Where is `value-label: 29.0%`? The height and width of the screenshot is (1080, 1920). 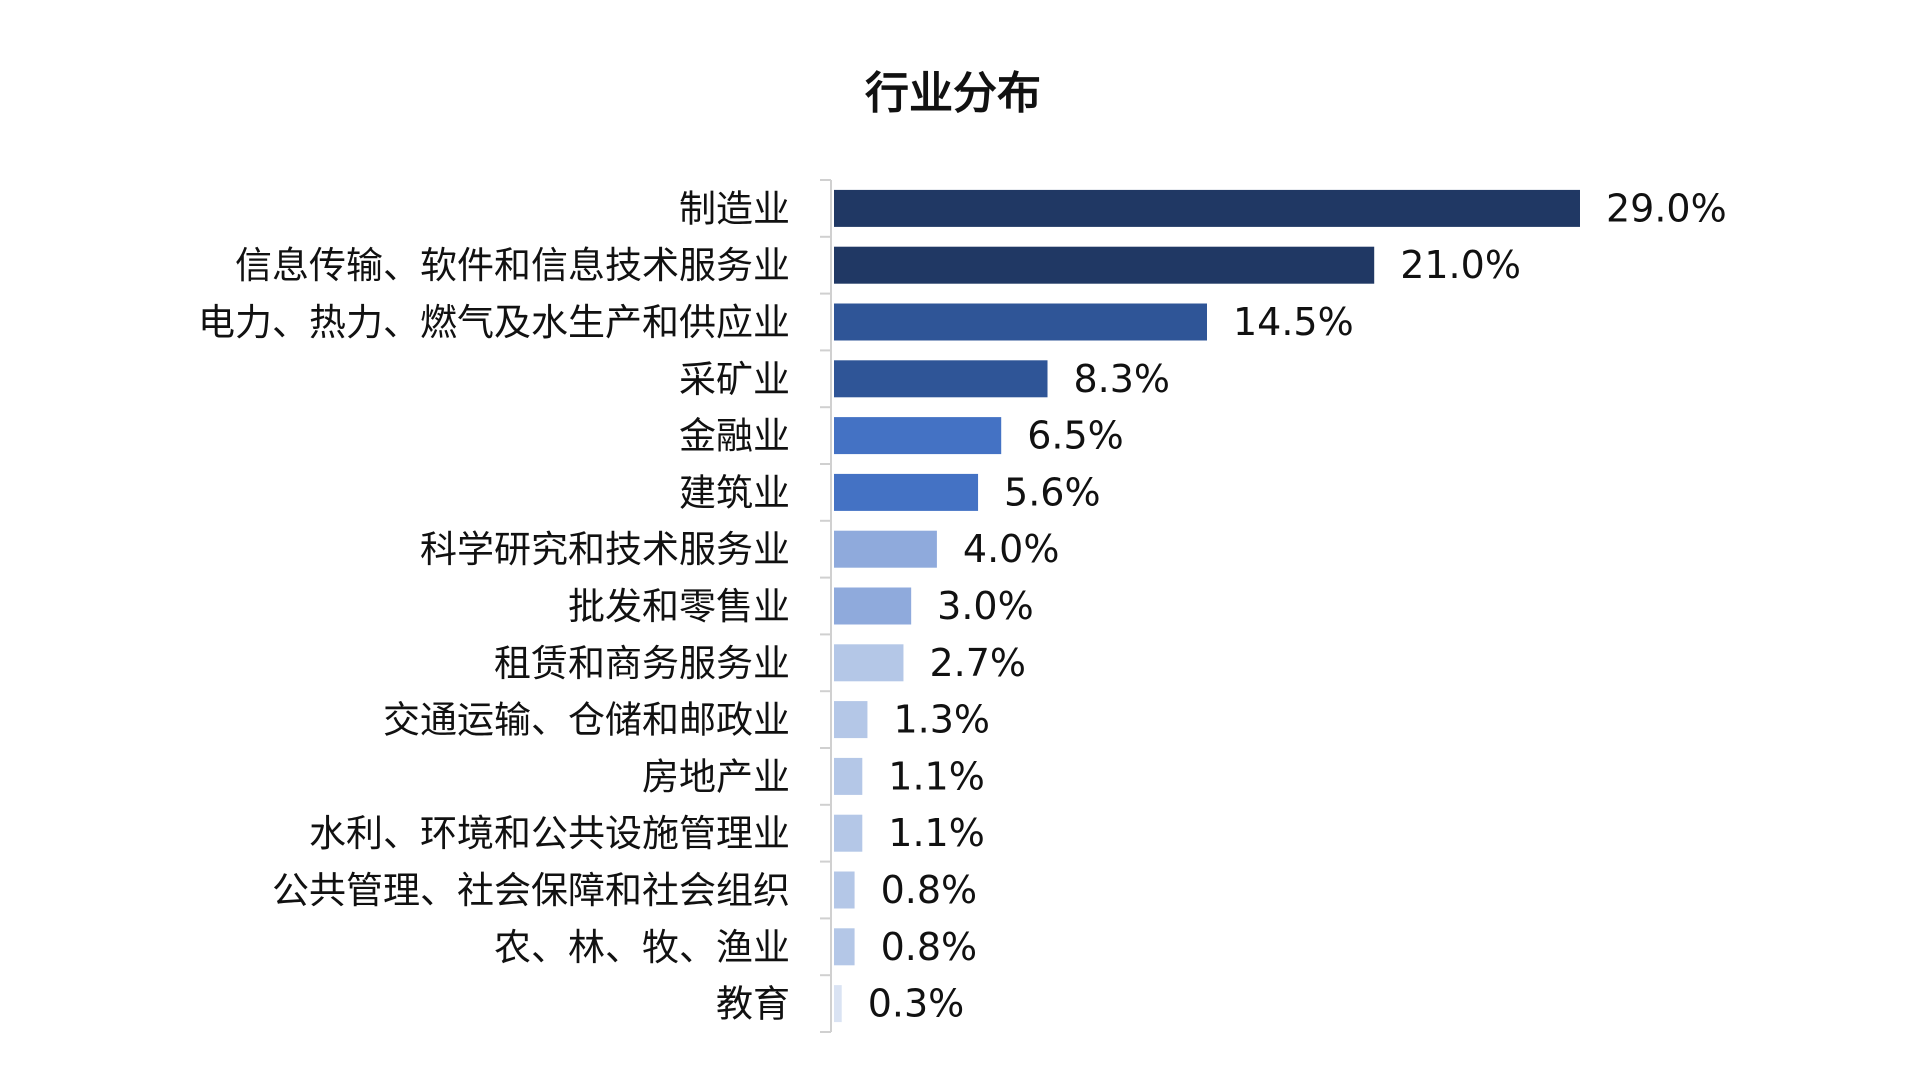 value-label: 29.0% is located at coordinates (1666, 208).